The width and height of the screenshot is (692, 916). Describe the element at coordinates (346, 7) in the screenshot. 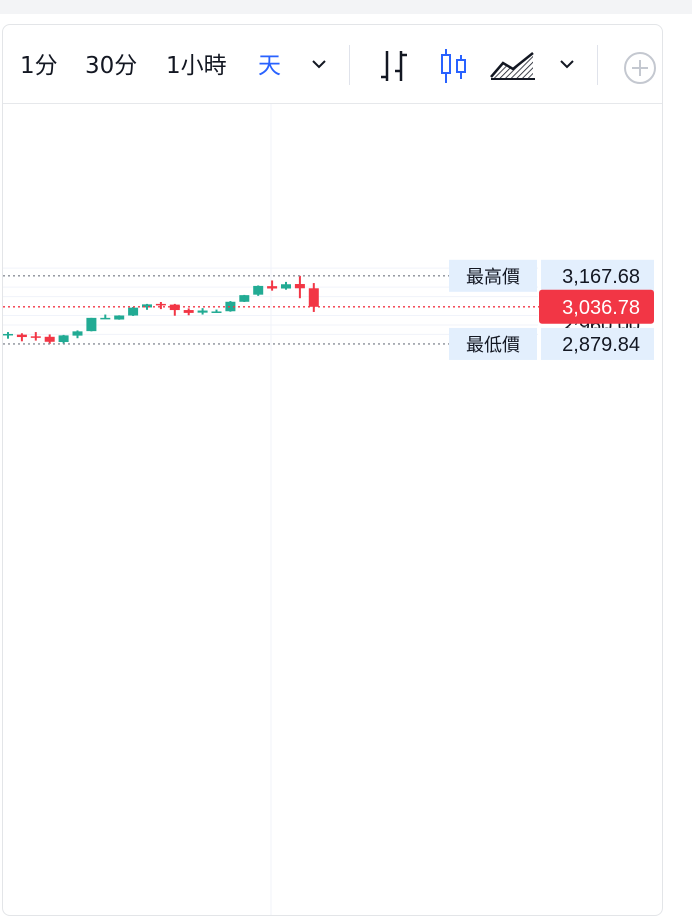

I see `top-shade` at that location.